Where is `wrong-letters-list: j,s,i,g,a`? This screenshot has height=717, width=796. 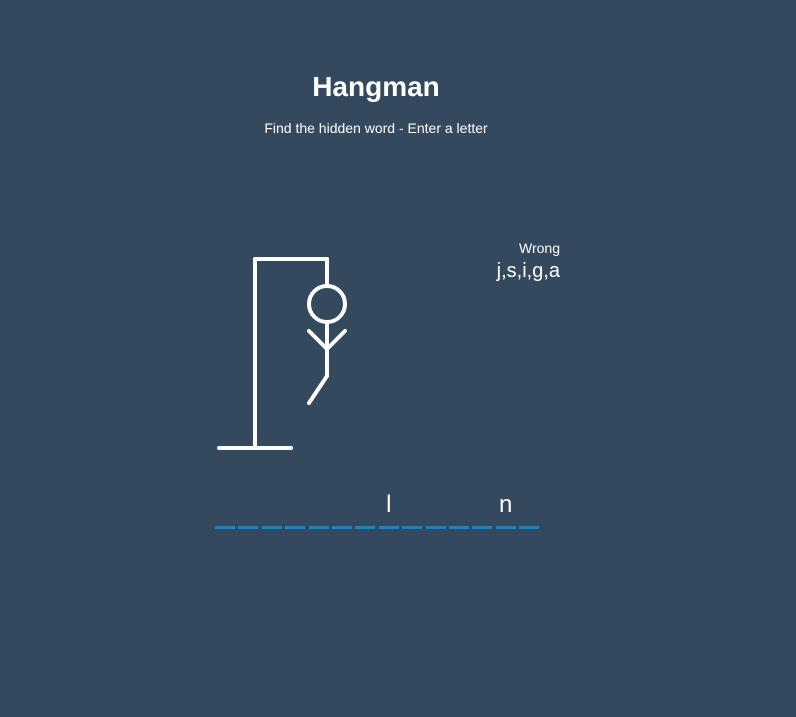 wrong-letters-list: j,s,i,g,a is located at coordinates (528, 271).